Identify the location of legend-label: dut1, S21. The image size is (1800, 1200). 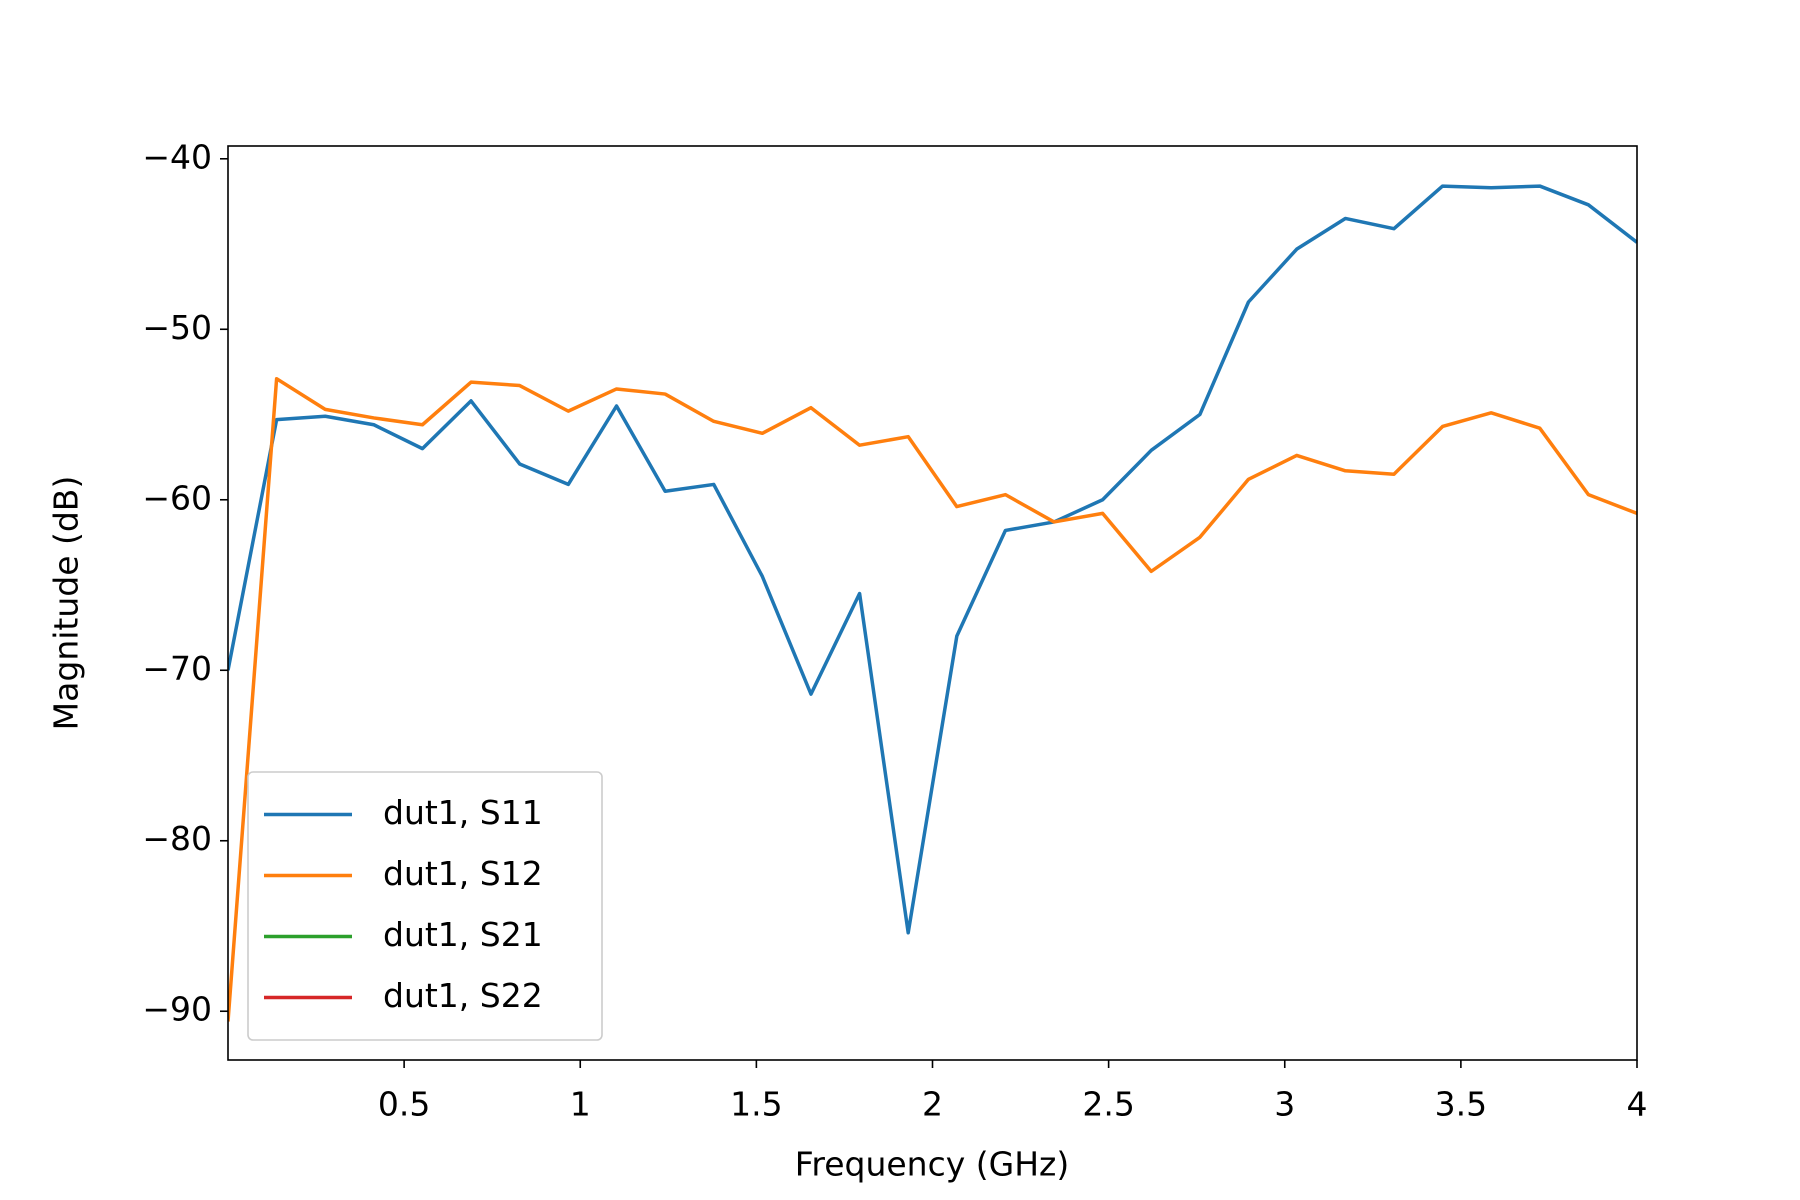
(463, 934).